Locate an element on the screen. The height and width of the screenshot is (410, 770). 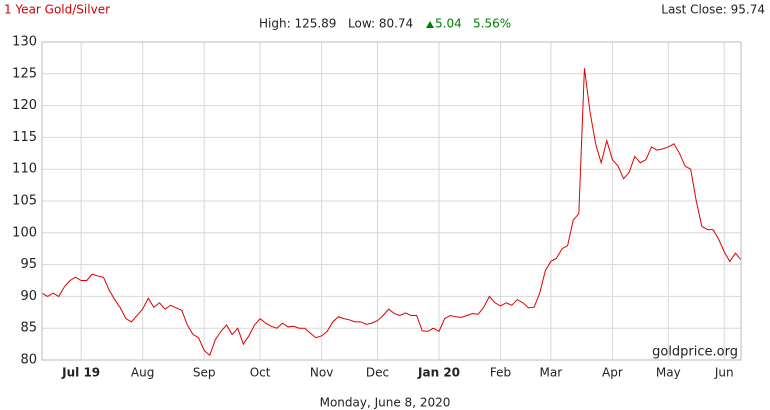
y-tick-label: 125 is located at coordinates (24, 73).